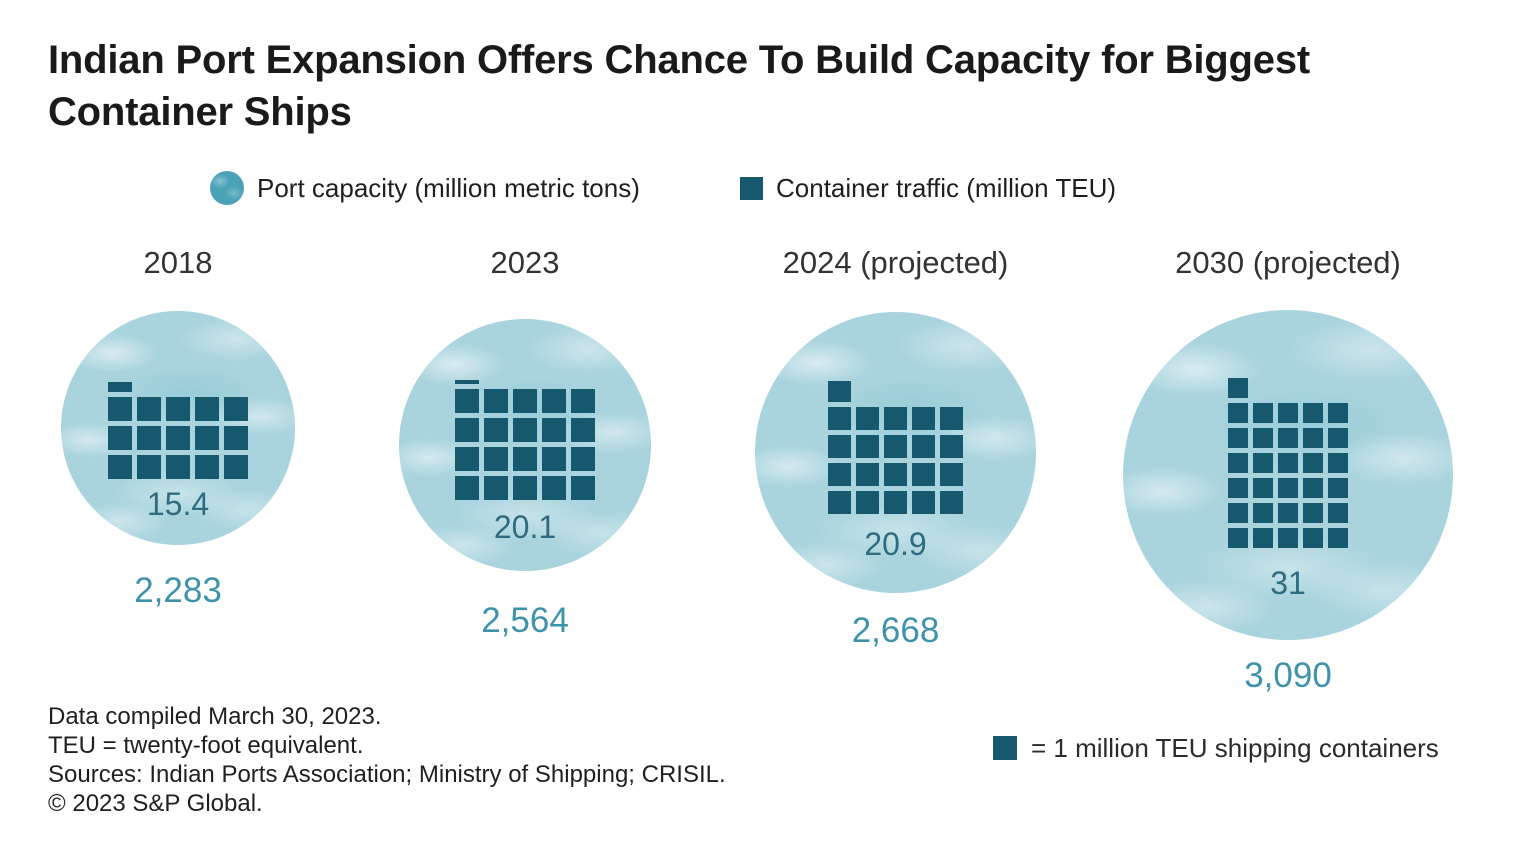  Describe the element at coordinates (178, 590) in the screenshot. I see `port-capacity-value: 2,283` at that location.